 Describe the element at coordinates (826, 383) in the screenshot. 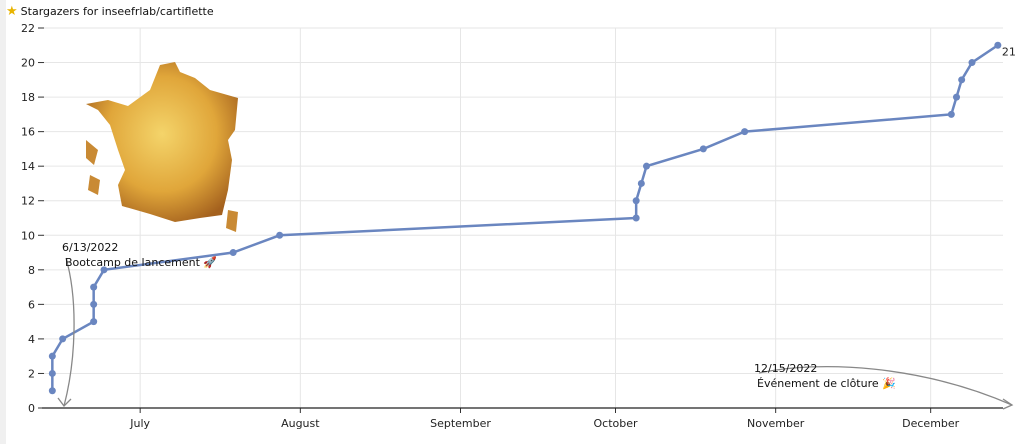

I see `annotation-text: Événement de clôture 🎉` at that location.